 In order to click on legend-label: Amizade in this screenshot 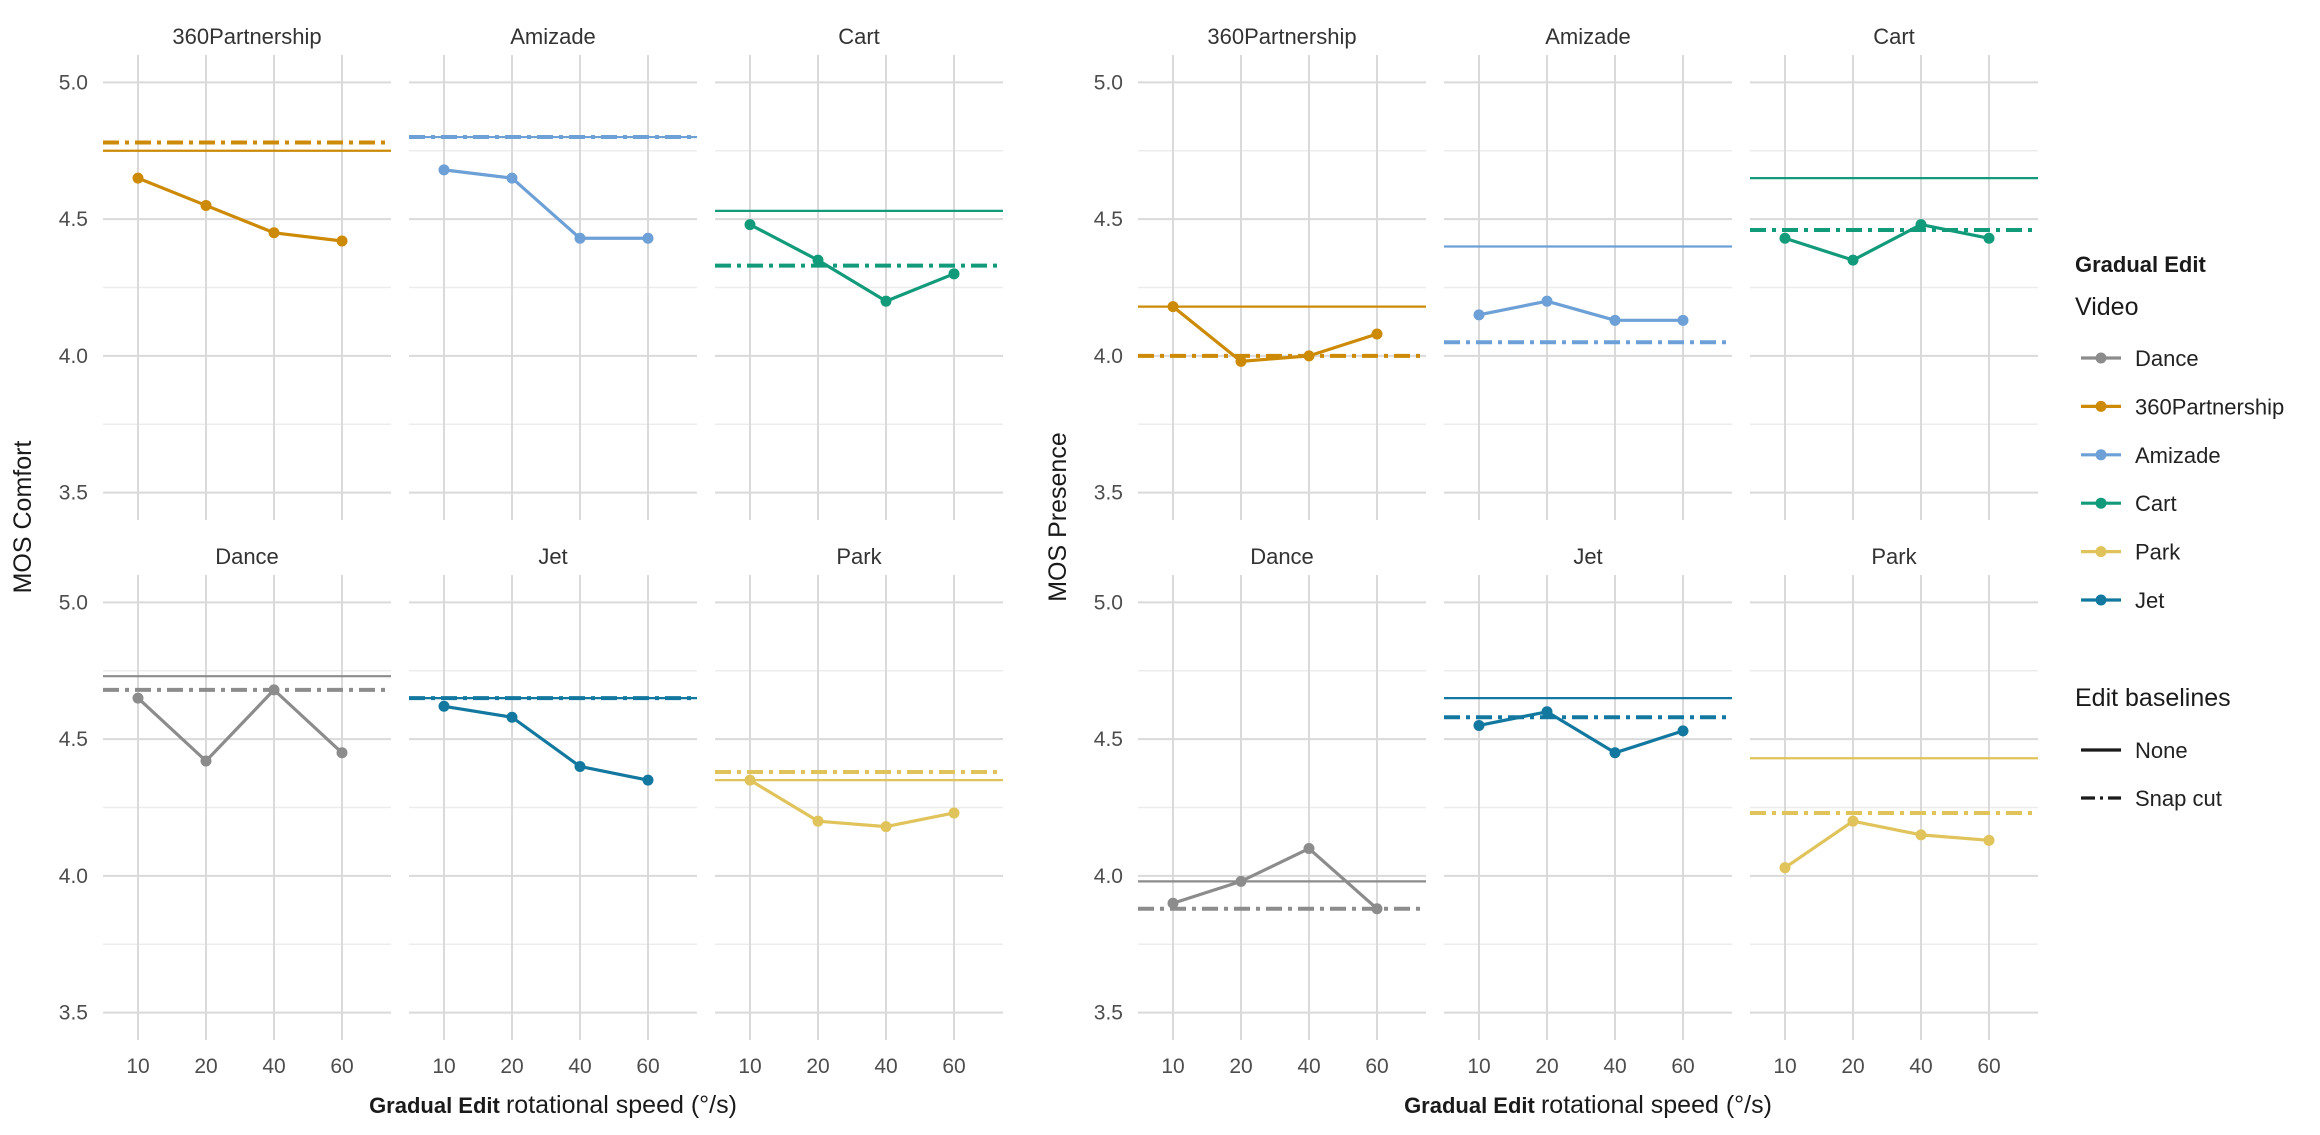, I will do `click(2178, 455)`.